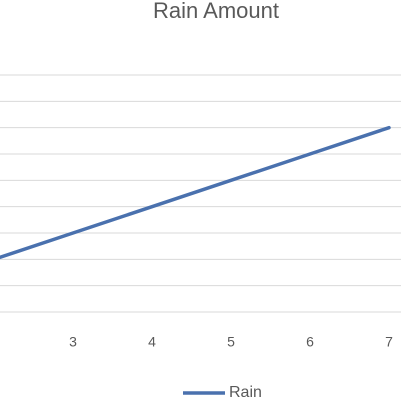 Image resolution: width=401 pixels, height=401 pixels. Describe the element at coordinates (310, 342) in the screenshot. I see `x-tick-label: 6` at that location.